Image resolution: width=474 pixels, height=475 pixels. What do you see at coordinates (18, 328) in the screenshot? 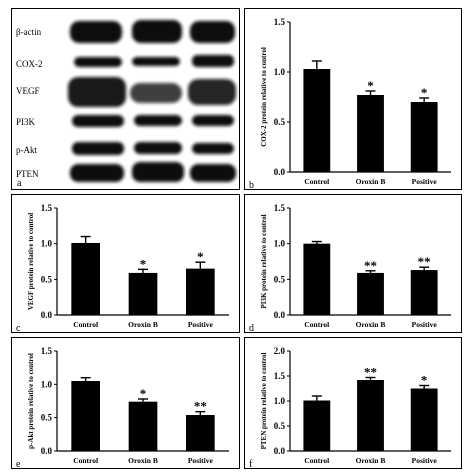
I see `panel-letter: c` at bounding box center [18, 328].